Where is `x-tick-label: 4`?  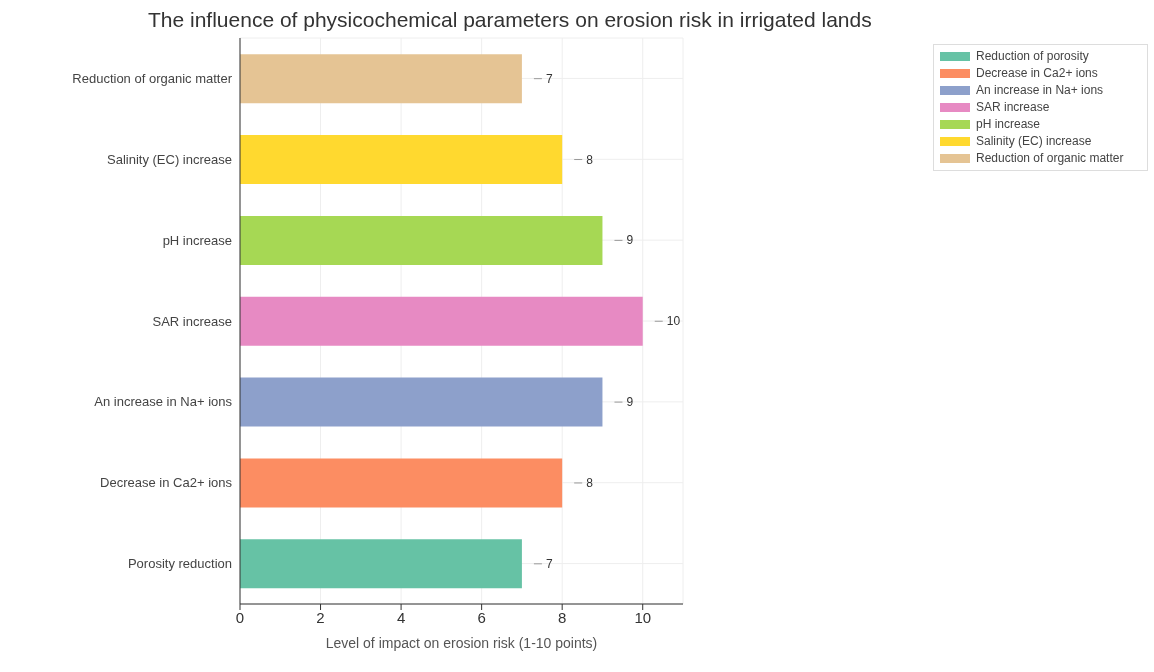
x-tick-label: 4 is located at coordinates (401, 617).